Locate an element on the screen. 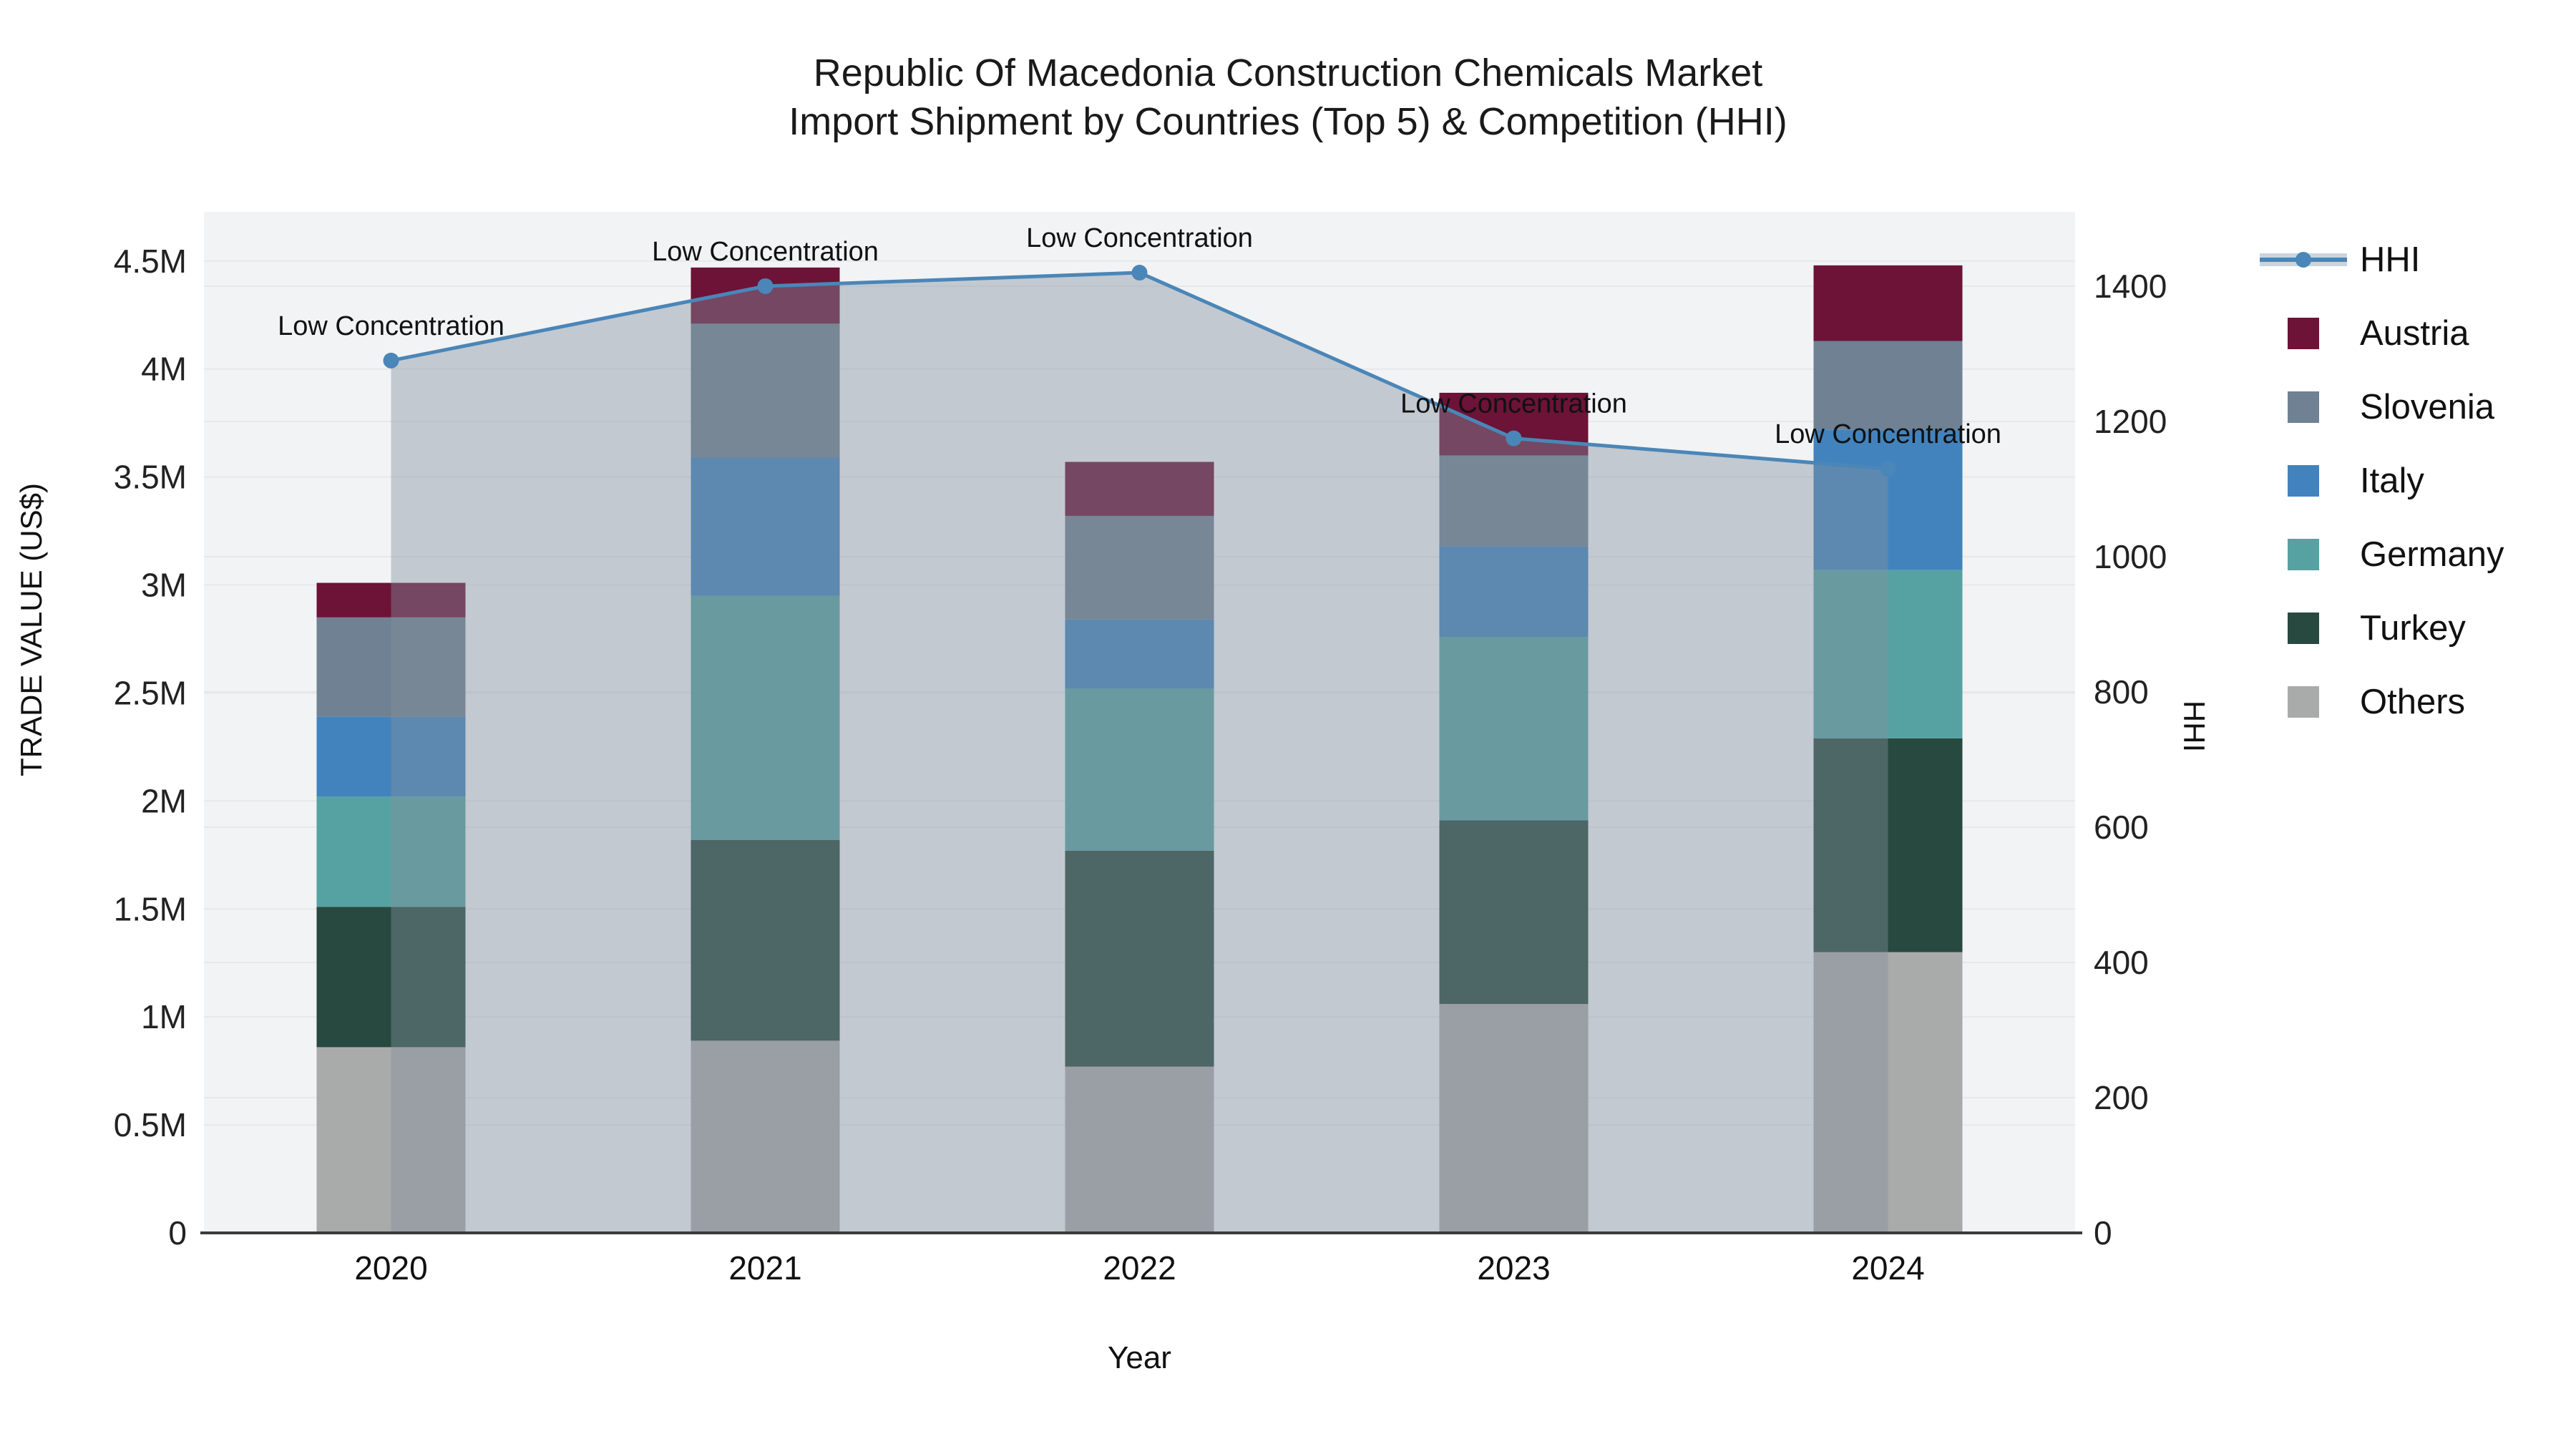 The image size is (2576, 1449). legend-item-austria: Austria is located at coordinates (2382, 333).